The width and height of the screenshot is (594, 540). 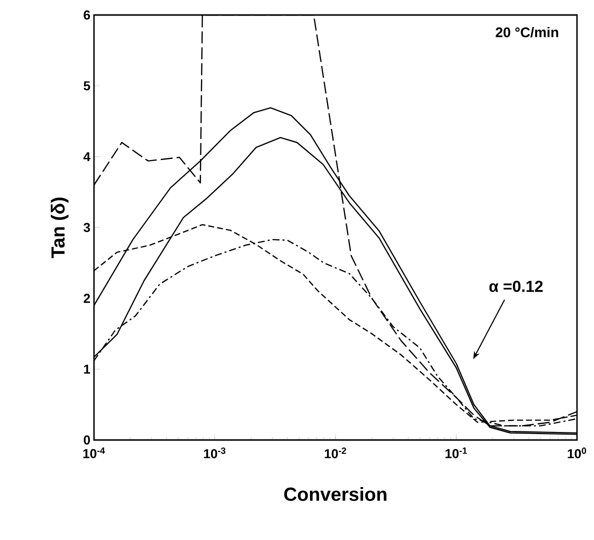 What do you see at coordinates (86, 157) in the screenshot?
I see `y-tick-label: 4` at bounding box center [86, 157].